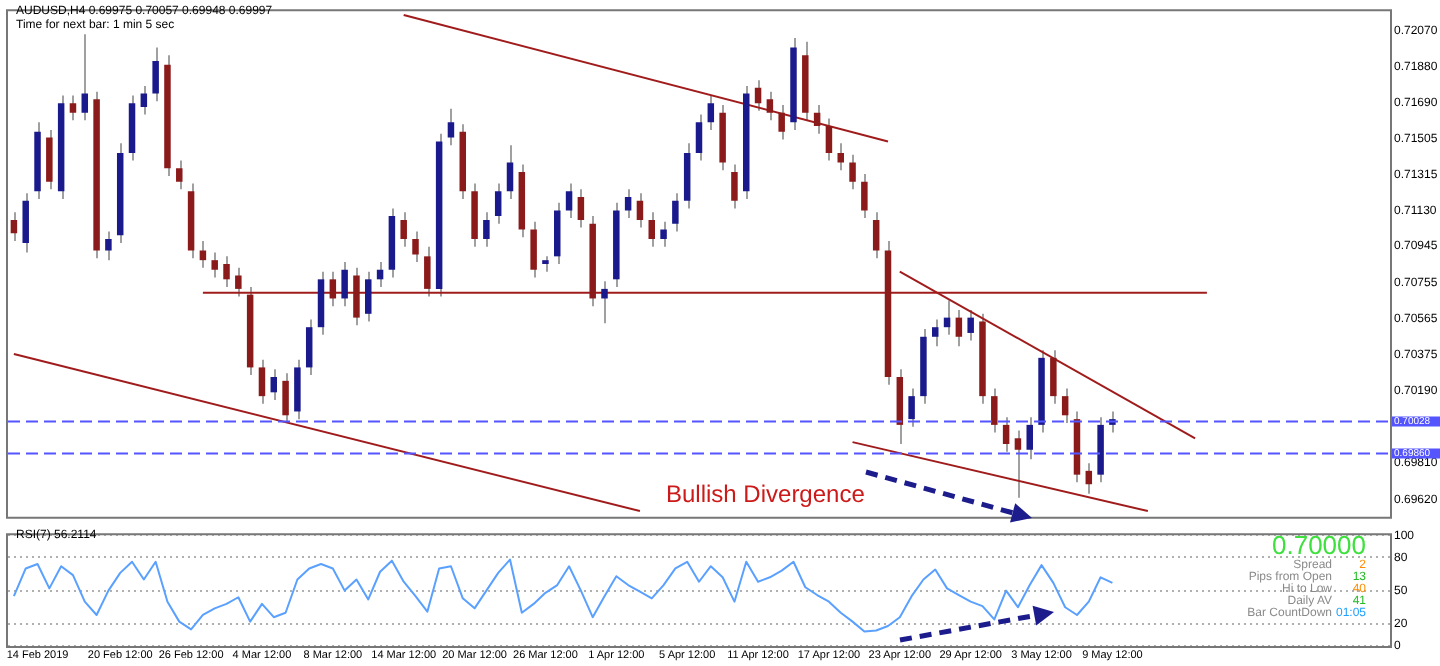 This screenshot has height=666, width=1440. I want to click on annotation: 0.70000, so click(1319, 545).